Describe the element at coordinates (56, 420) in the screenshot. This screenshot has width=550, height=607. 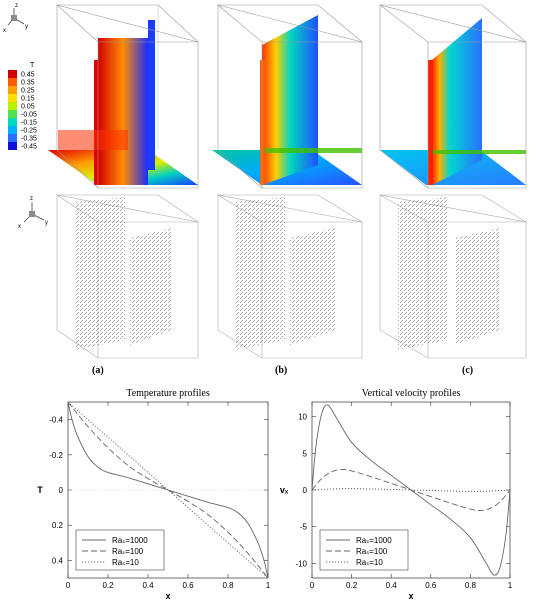
I see `y-tick-label: -0.4` at that location.